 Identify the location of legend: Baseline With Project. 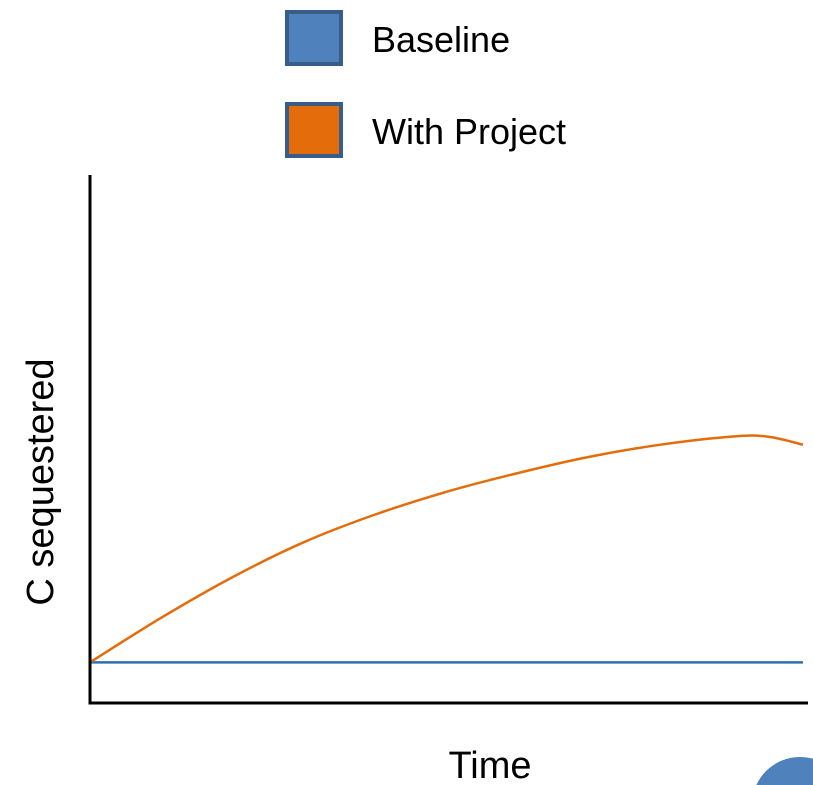
(425, 84).